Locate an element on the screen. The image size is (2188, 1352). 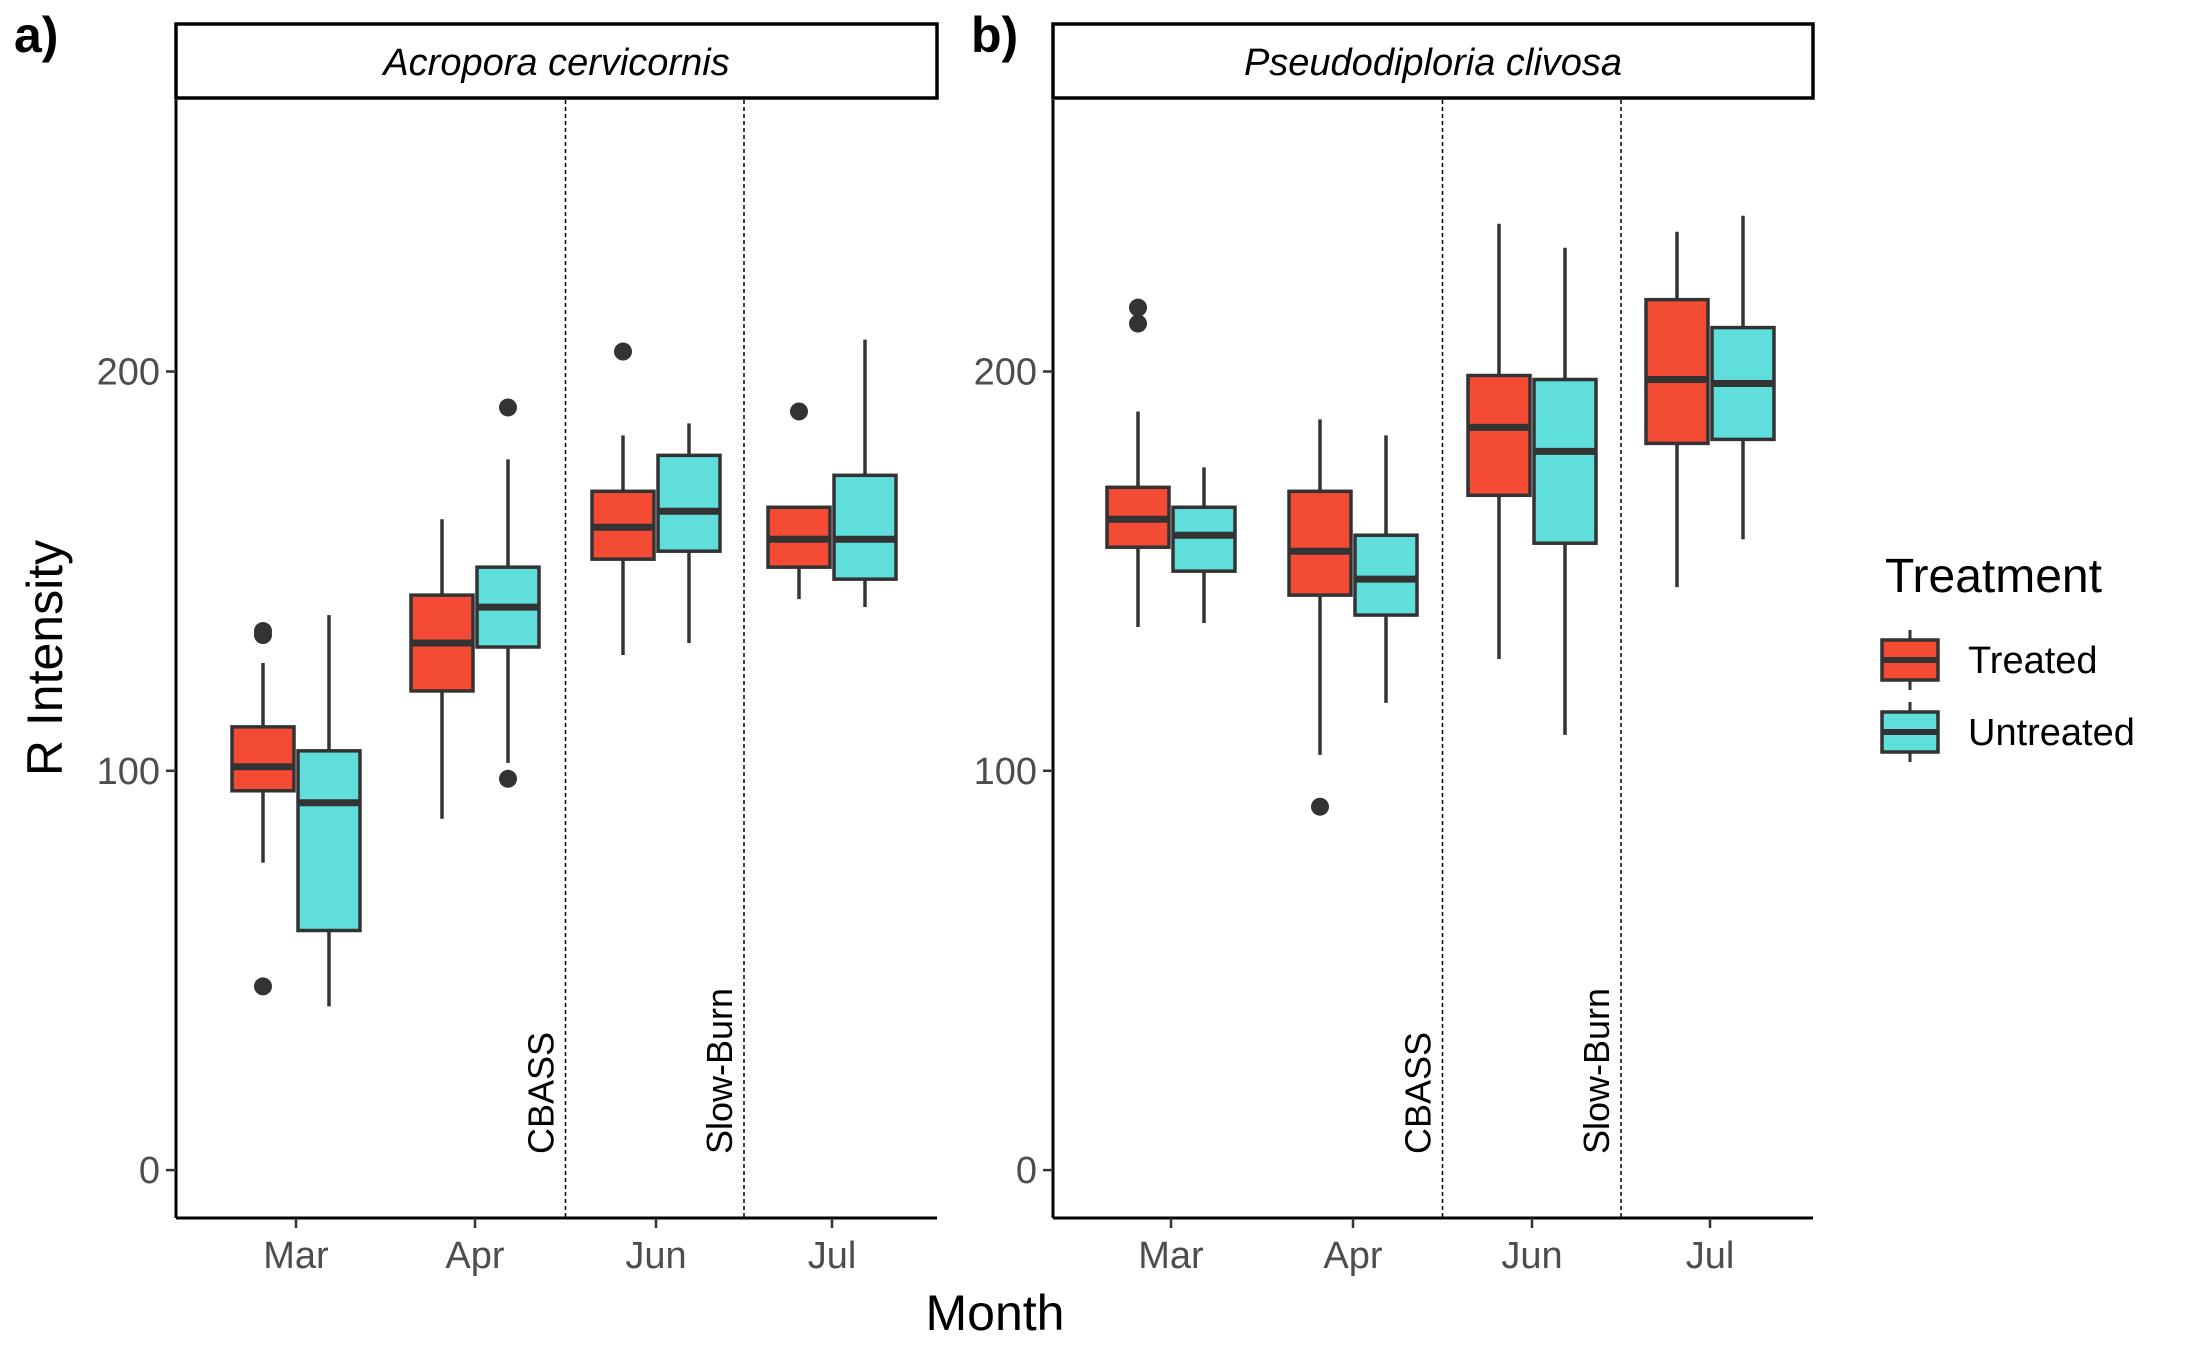
legend-label: Treated is located at coordinates (2033, 661).